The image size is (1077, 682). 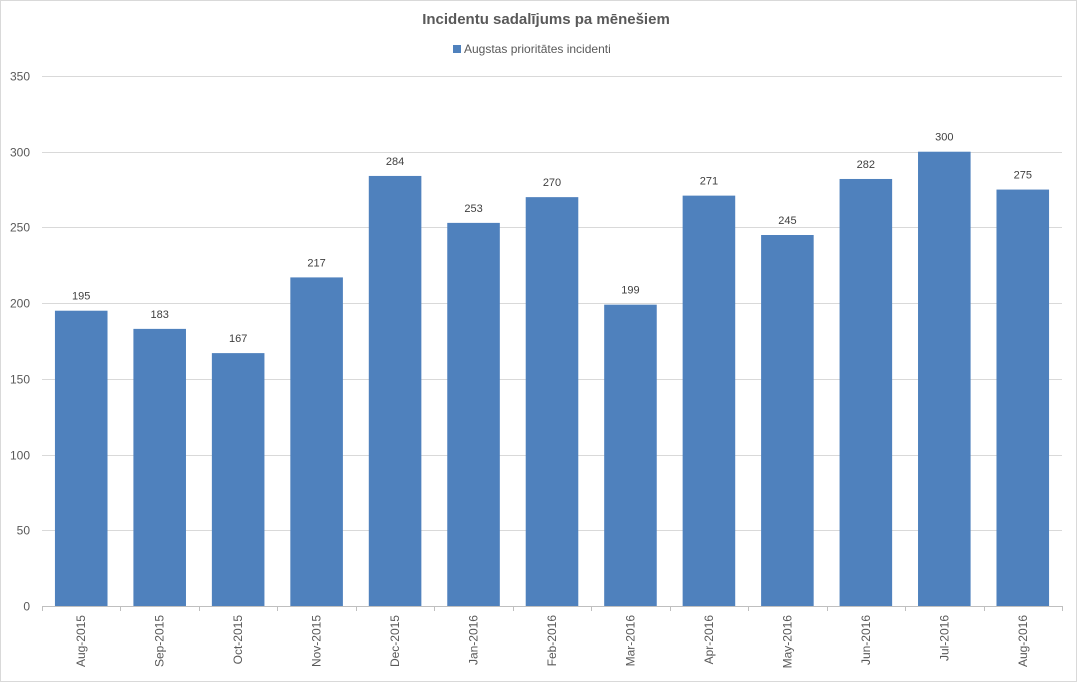 I want to click on x-tick-label: Aug-2015, so click(x=81, y=641).